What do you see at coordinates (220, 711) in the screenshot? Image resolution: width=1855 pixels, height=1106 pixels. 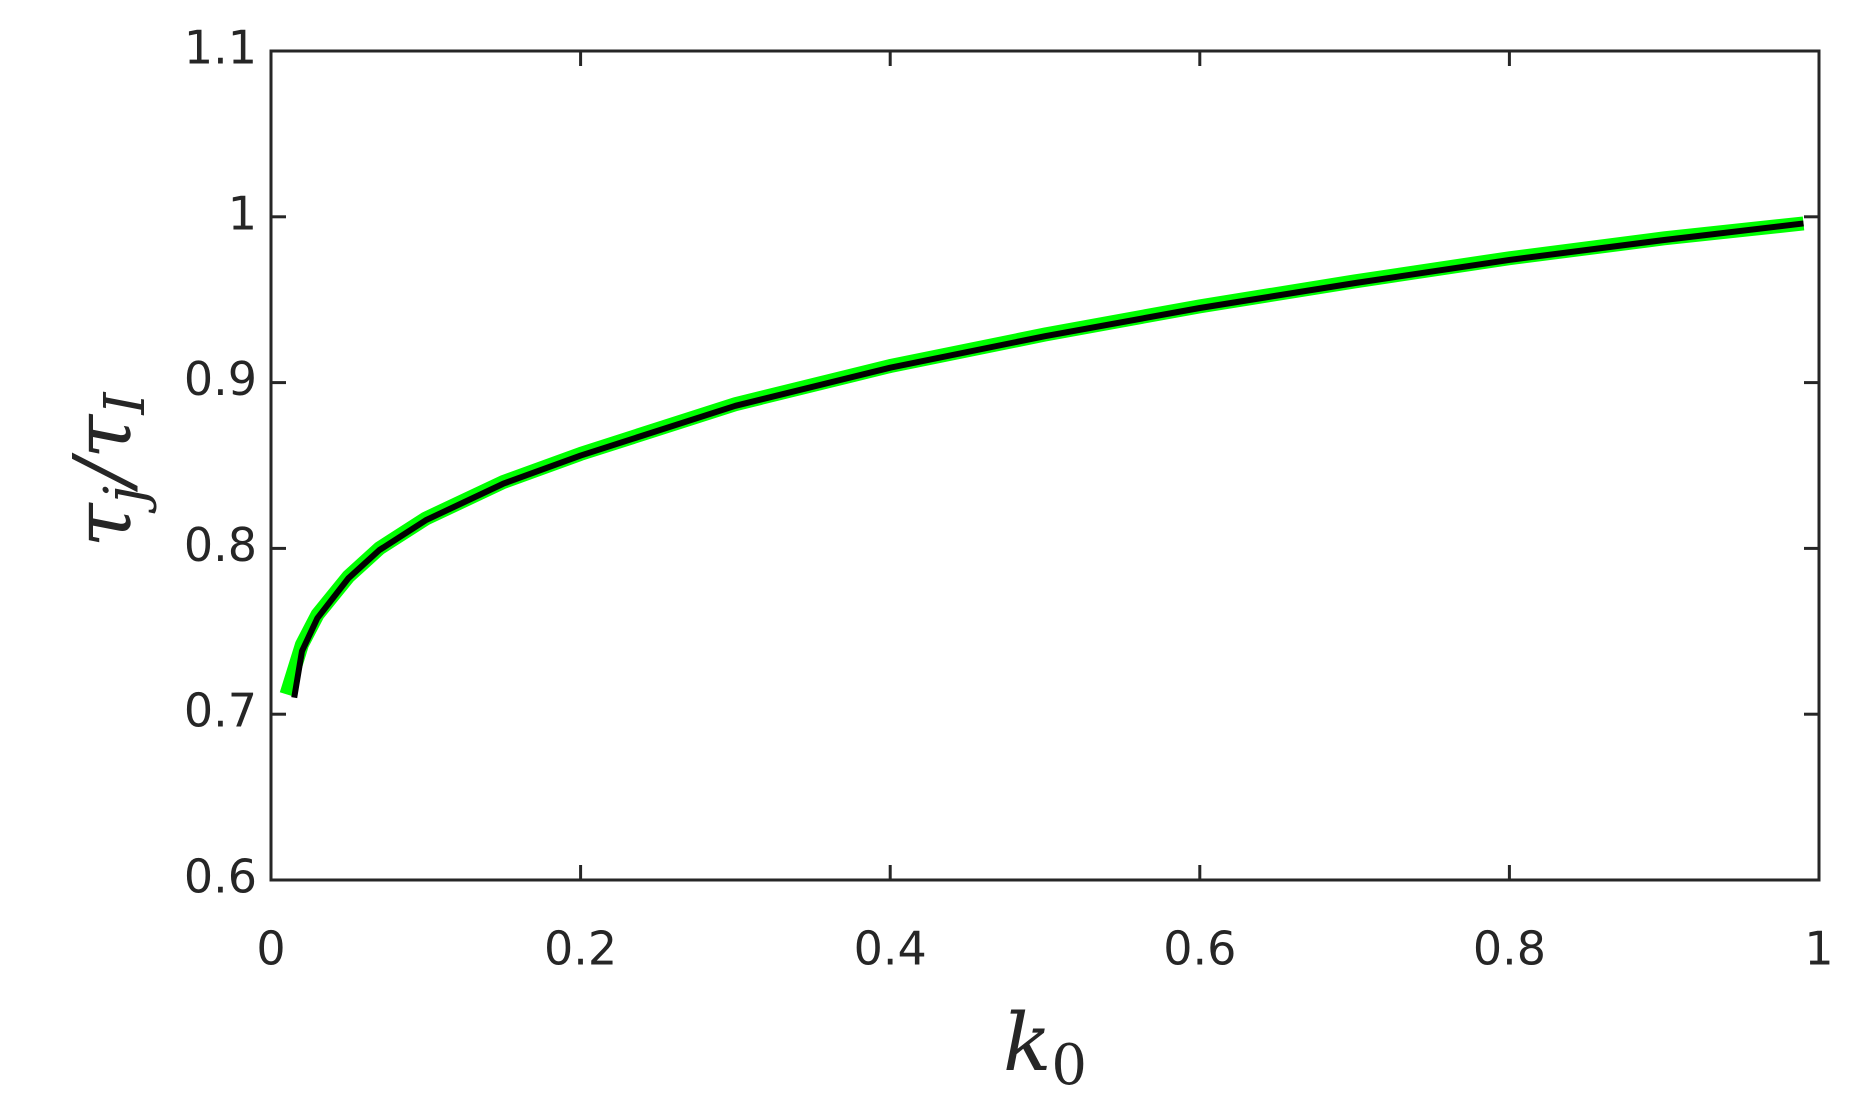 I see `y-tick-label: 0.7` at bounding box center [220, 711].